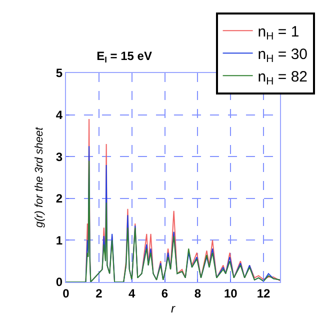  What do you see at coordinates (59, 157) in the screenshot?
I see `y-tick-label: 3` at bounding box center [59, 157].